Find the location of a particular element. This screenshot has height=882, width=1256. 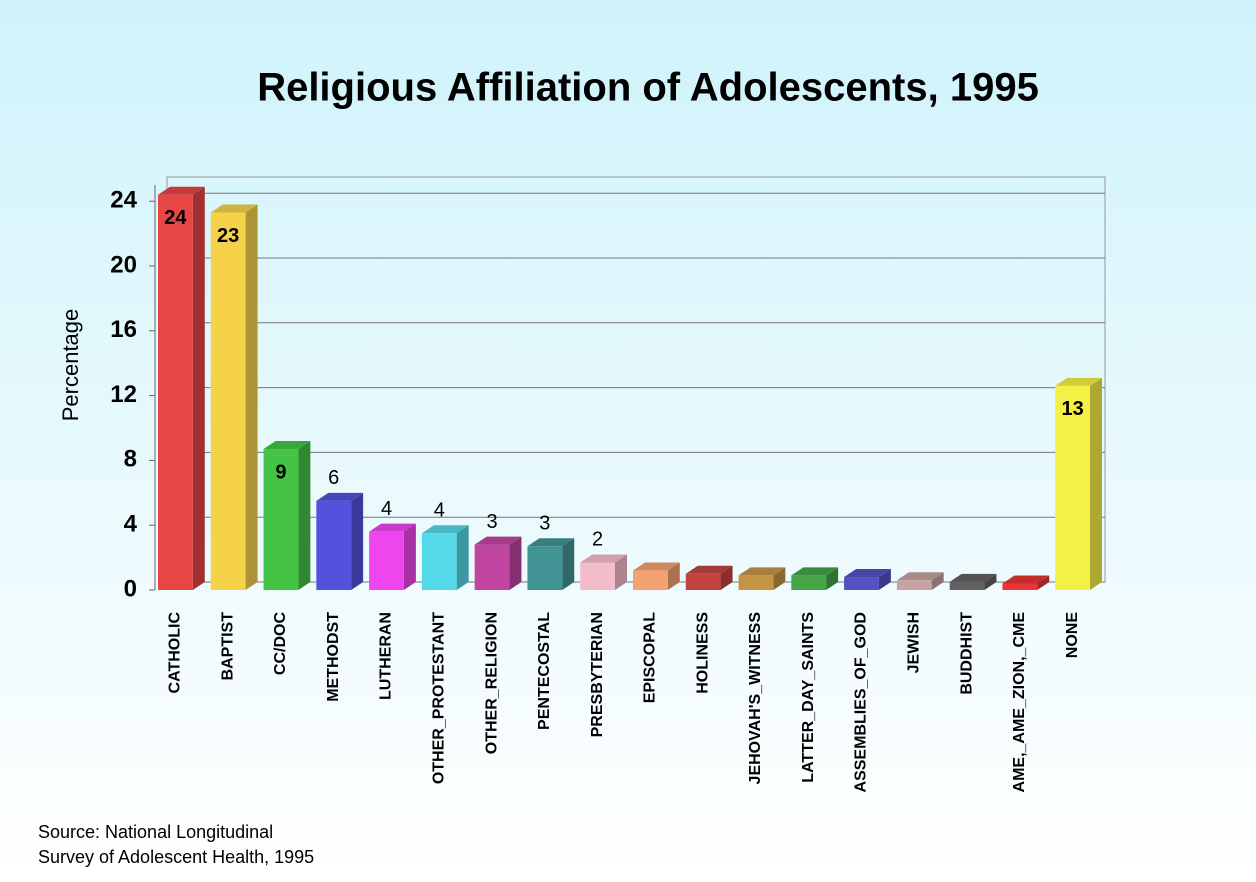

x-tick-label: EPISCOPAL is located at coordinates (650, 658).